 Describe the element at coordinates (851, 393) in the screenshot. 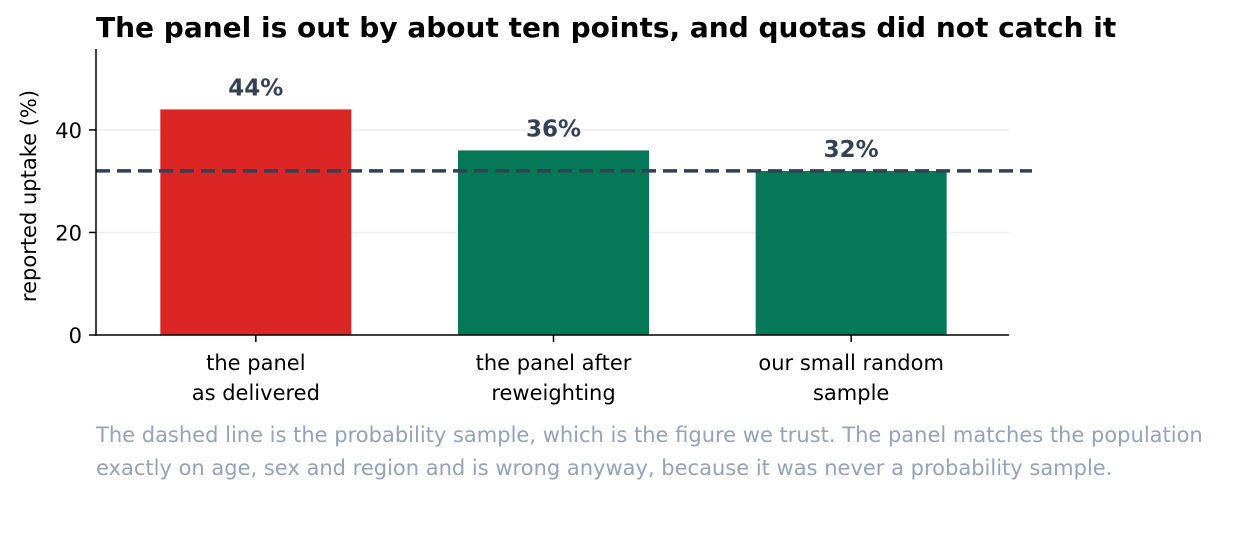

I see `x-category-label: sample` at that location.